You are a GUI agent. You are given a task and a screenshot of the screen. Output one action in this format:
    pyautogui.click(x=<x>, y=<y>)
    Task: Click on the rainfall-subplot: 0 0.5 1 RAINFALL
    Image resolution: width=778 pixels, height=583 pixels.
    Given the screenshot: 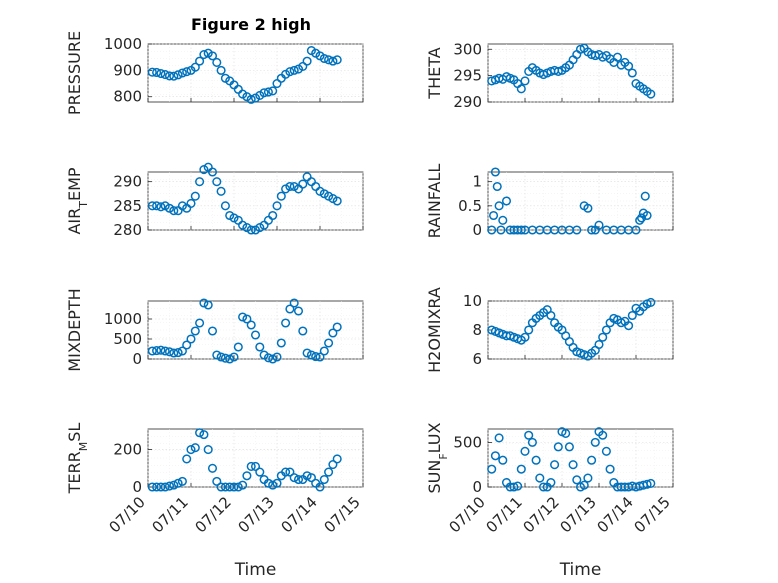 What is the action you would take?
    pyautogui.click(x=549, y=201)
    